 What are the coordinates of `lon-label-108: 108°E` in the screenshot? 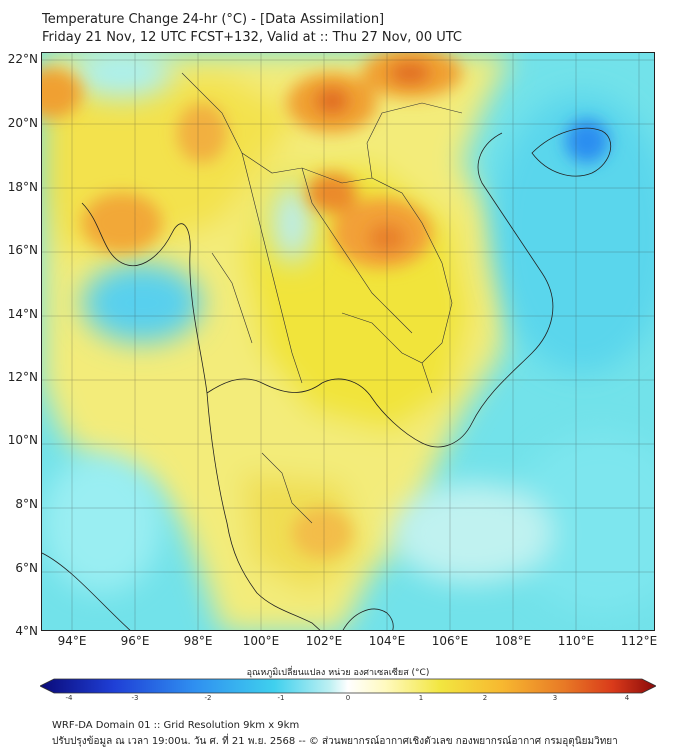 It's located at (513, 641).